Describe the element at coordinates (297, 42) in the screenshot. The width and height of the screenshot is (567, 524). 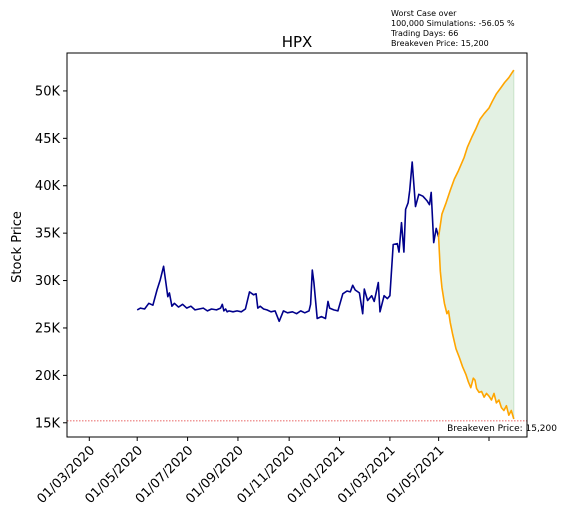
I see `chart-title: HPX` at that location.